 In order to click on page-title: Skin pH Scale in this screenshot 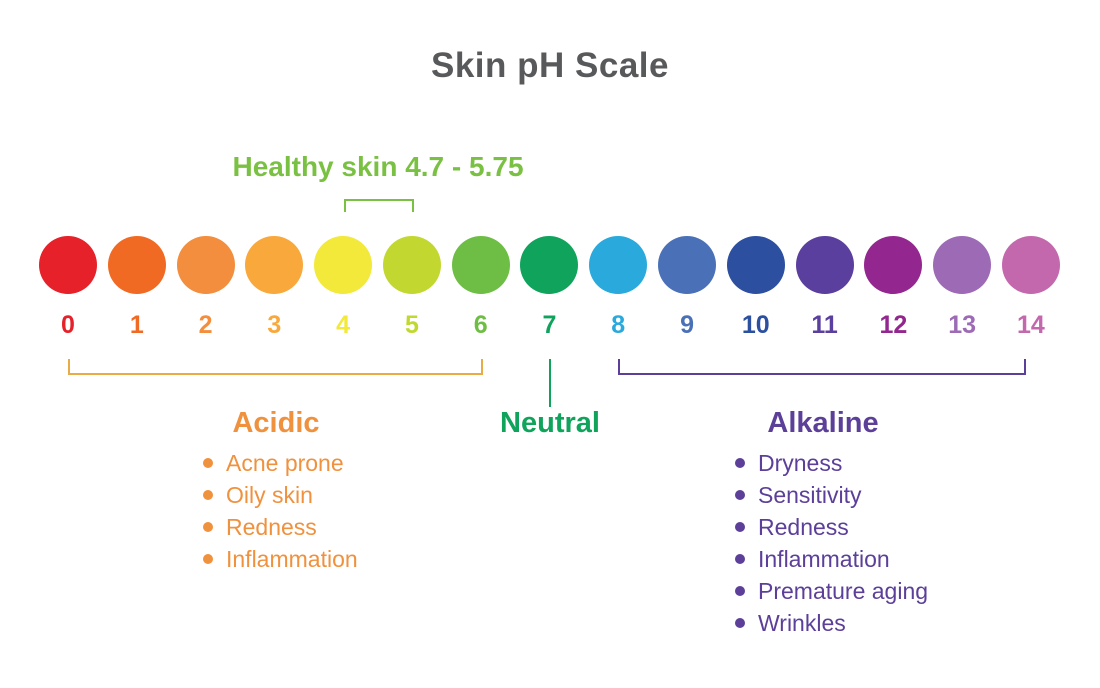, I will do `click(550, 65)`.